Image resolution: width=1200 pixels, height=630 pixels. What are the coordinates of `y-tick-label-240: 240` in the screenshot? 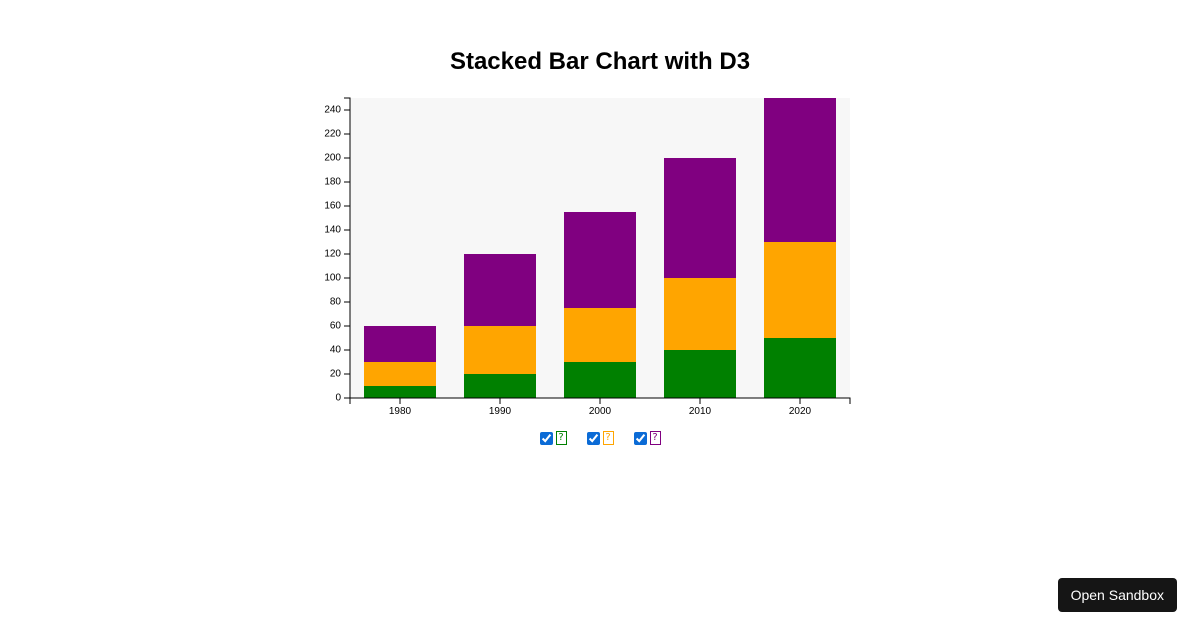 It's located at (332, 110).